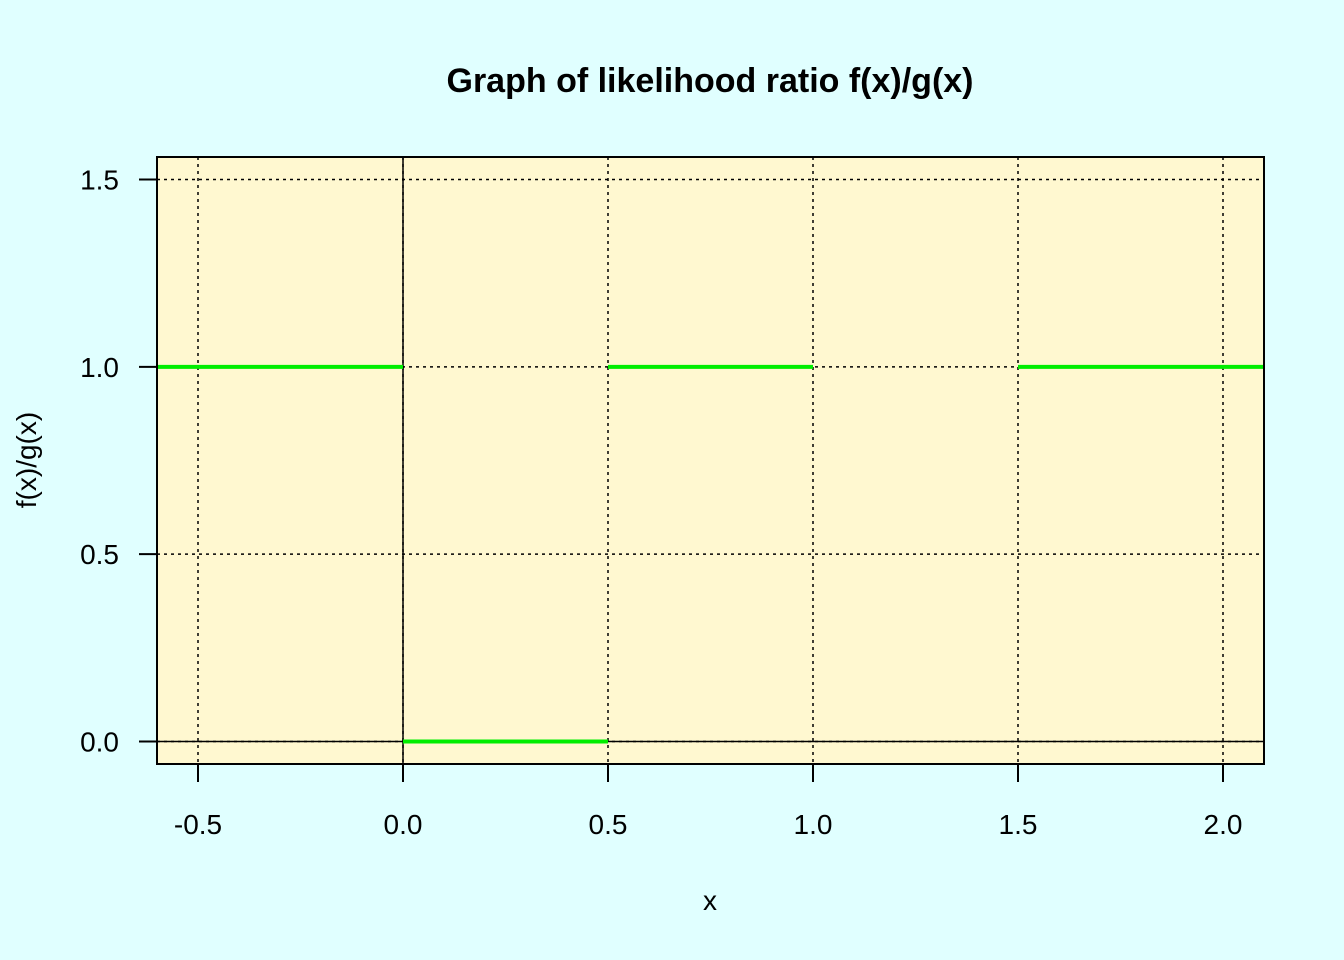 The image size is (1344, 960). I want to click on y-axis-label: f(x)/g(x), so click(26, 460).